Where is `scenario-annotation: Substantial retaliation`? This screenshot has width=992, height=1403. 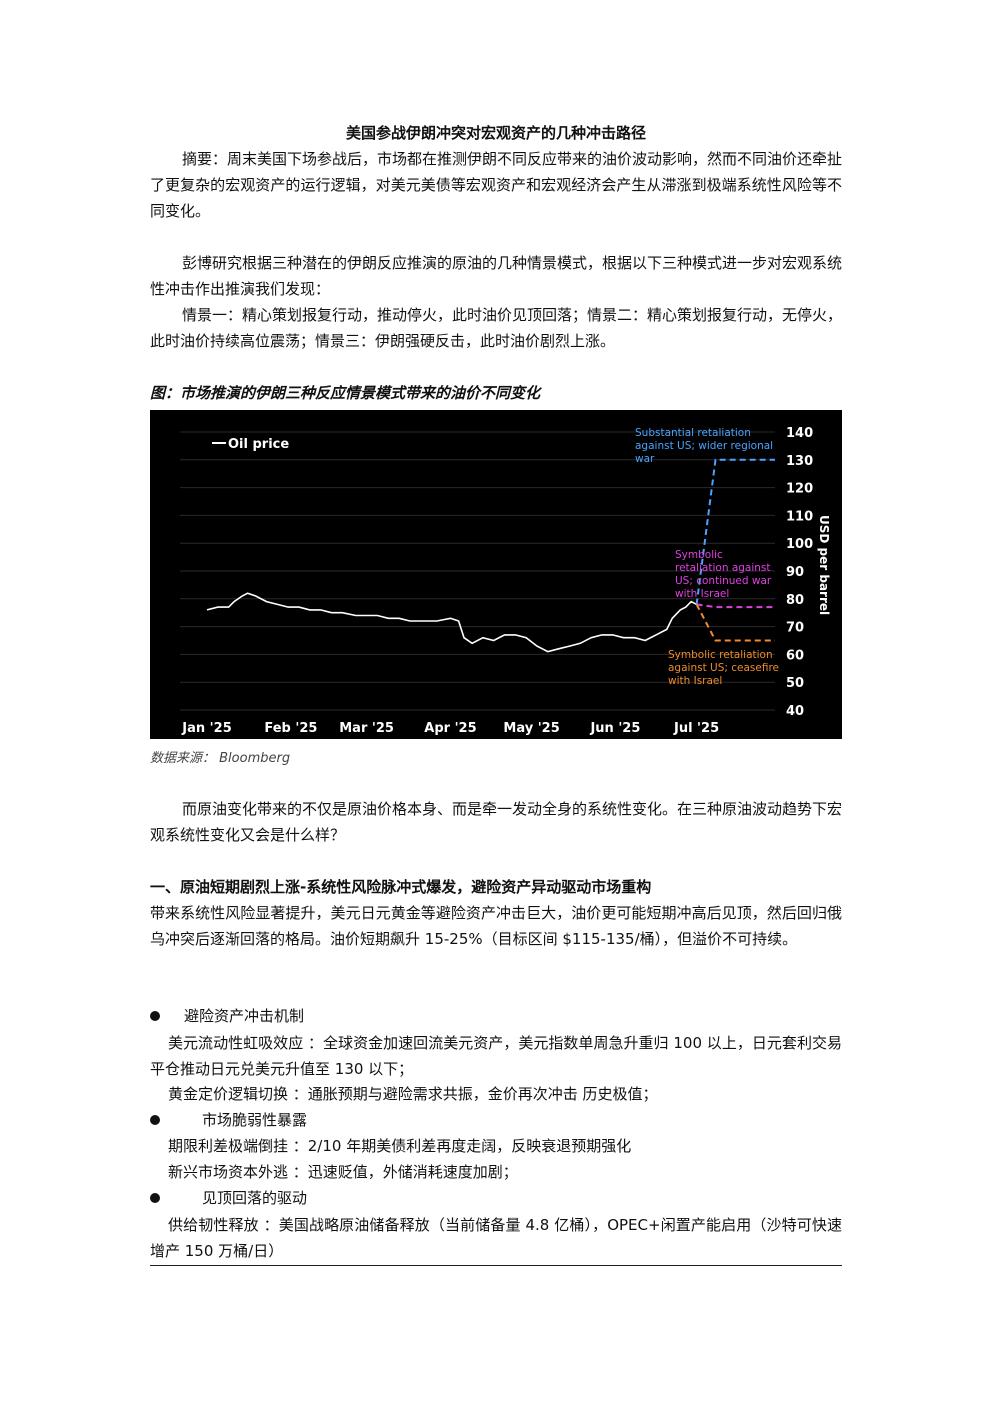
scenario-annotation: Substantial retaliation is located at coordinates (693, 433).